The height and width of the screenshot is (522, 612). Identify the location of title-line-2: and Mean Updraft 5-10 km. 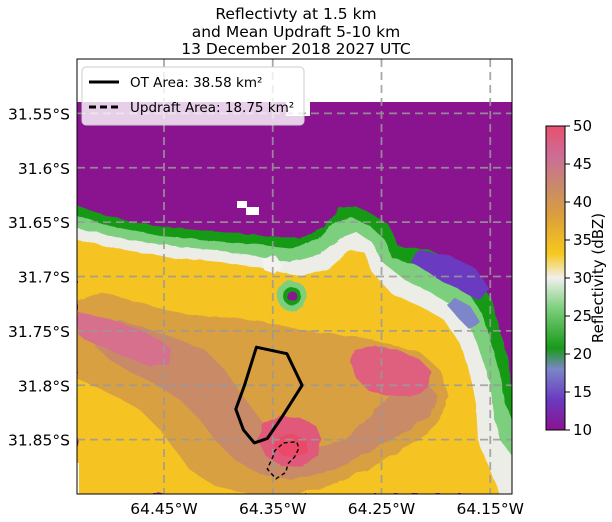
(296, 32).